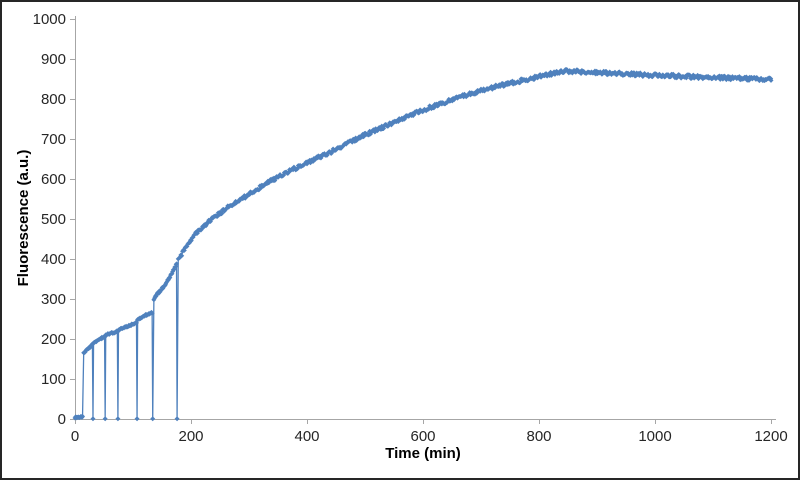 This screenshot has width=800, height=480. What do you see at coordinates (53, 379) in the screenshot?
I see `y-tick-label: 100` at bounding box center [53, 379].